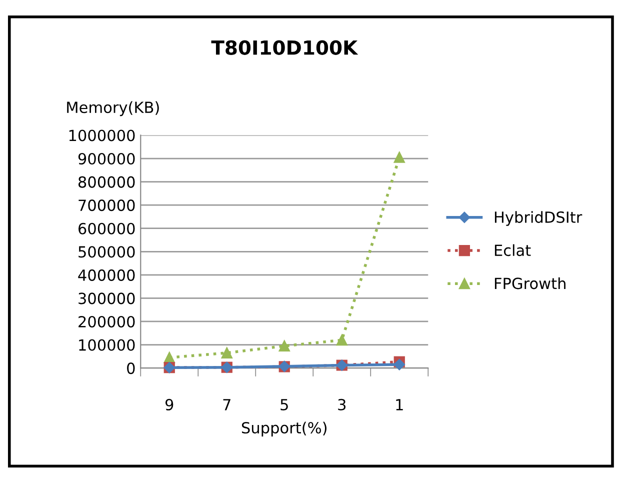  What do you see at coordinates (284, 47) in the screenshot?
I see `chart-title: T80I10D100K` at bounding box center [284, 47].